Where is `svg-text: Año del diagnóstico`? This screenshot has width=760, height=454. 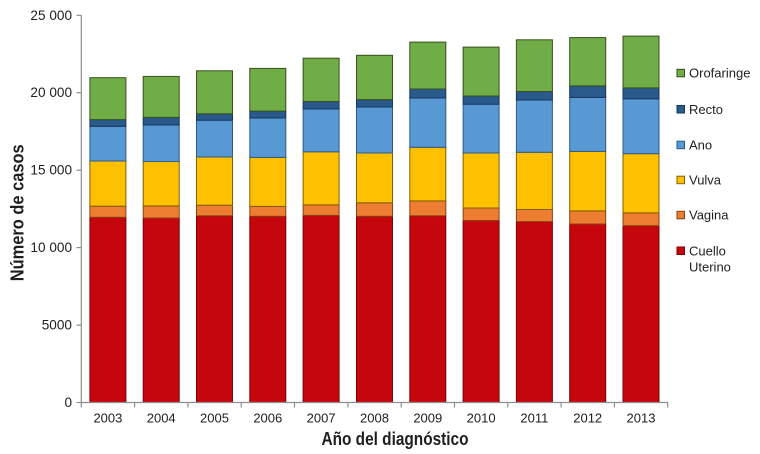 svg-text: Año del diagnóstico is located at coordinates (395, 439).